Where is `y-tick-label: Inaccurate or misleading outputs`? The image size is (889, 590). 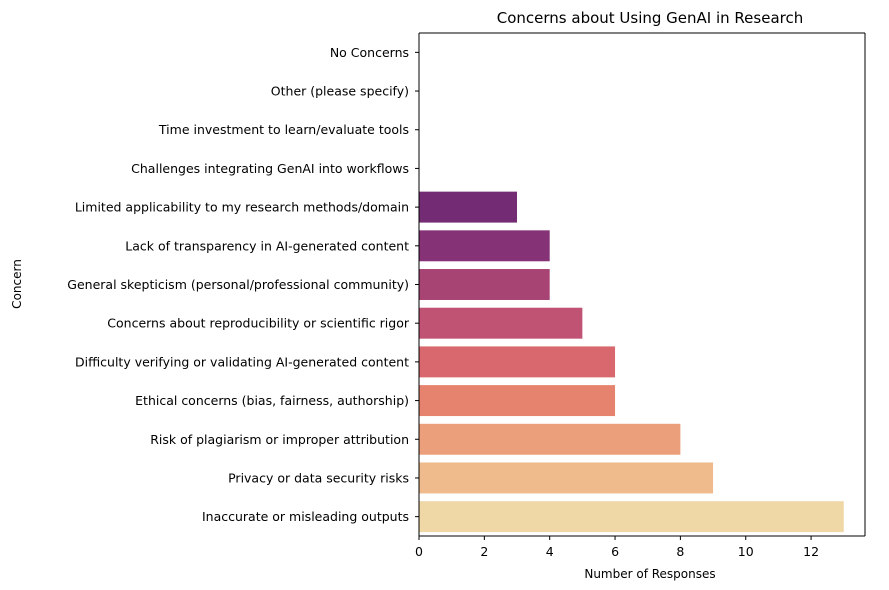
y-tick-label: Inaccurate or misleading outputs is located at coordinates (305, 516).